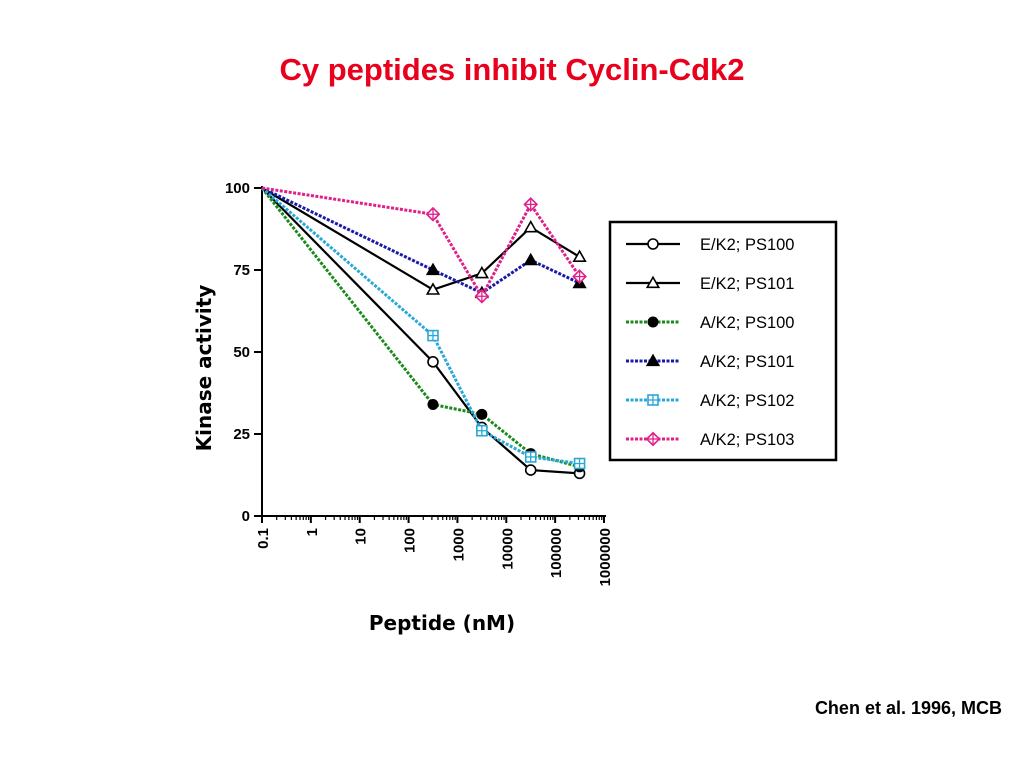 The image size is (1024, 768). What do you see at coordinates (605, 557) in the screenshot?
I see `x-tick-label: 1000000` at bounding box center [605, 557].